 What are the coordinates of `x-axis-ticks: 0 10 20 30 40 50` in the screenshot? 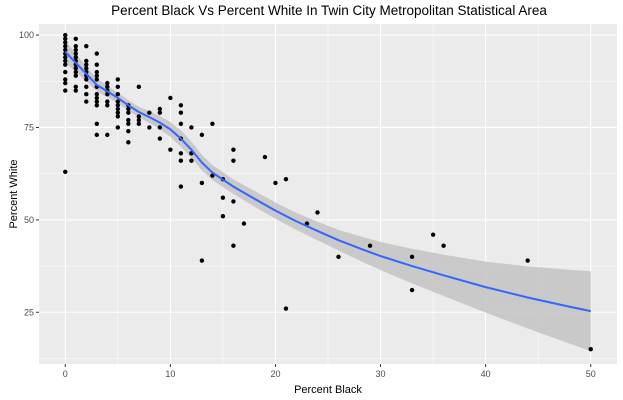 It's located at (329, 371).